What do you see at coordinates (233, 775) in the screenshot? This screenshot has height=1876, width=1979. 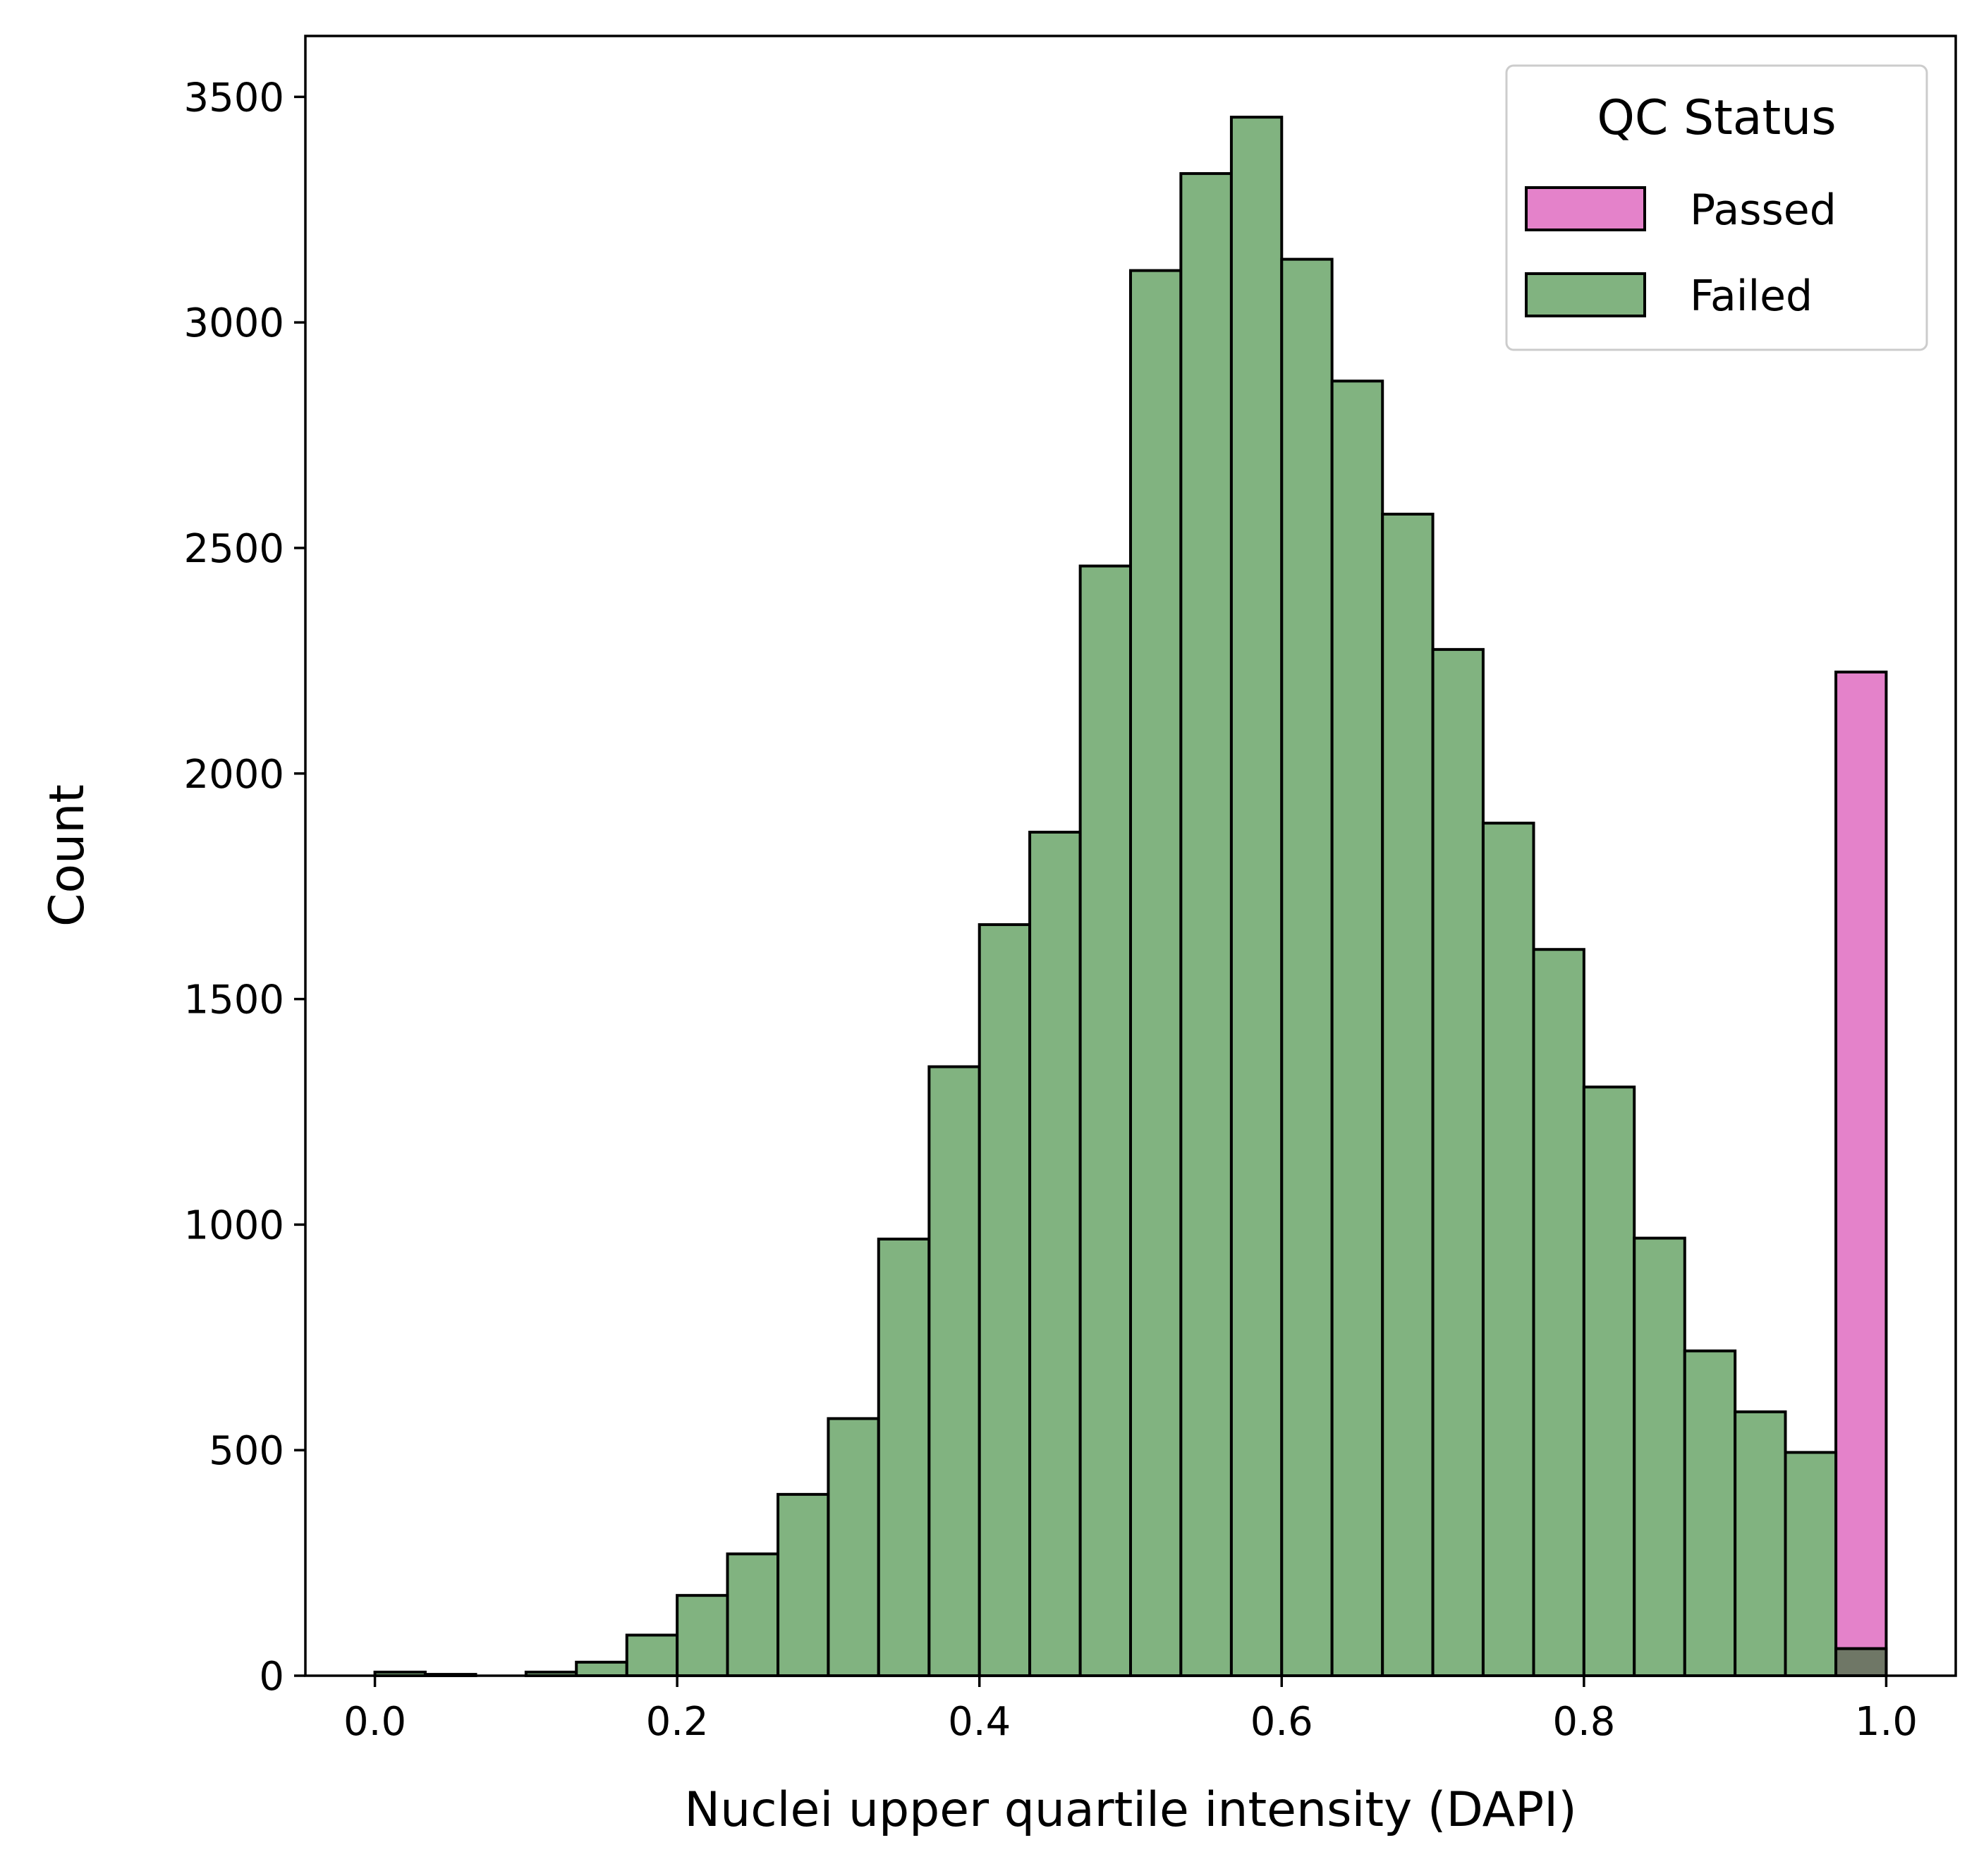 I see `y-tick-label-4: 2000` at bounding box center [233, 775].